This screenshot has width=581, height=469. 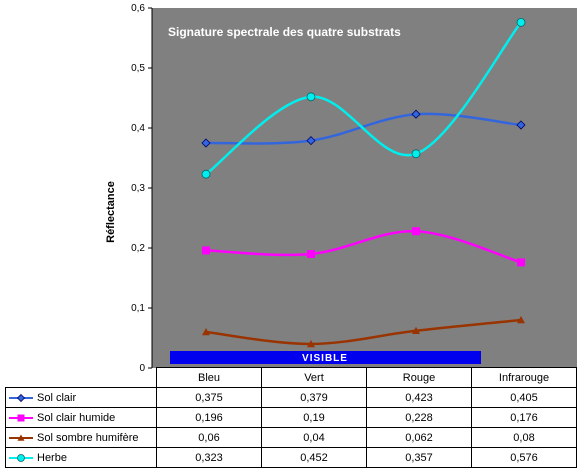 What do you see at coordinates (138, 248) in the screenshot?
I see `y-tick-label: 0,2` at bounding box center [138, 248].